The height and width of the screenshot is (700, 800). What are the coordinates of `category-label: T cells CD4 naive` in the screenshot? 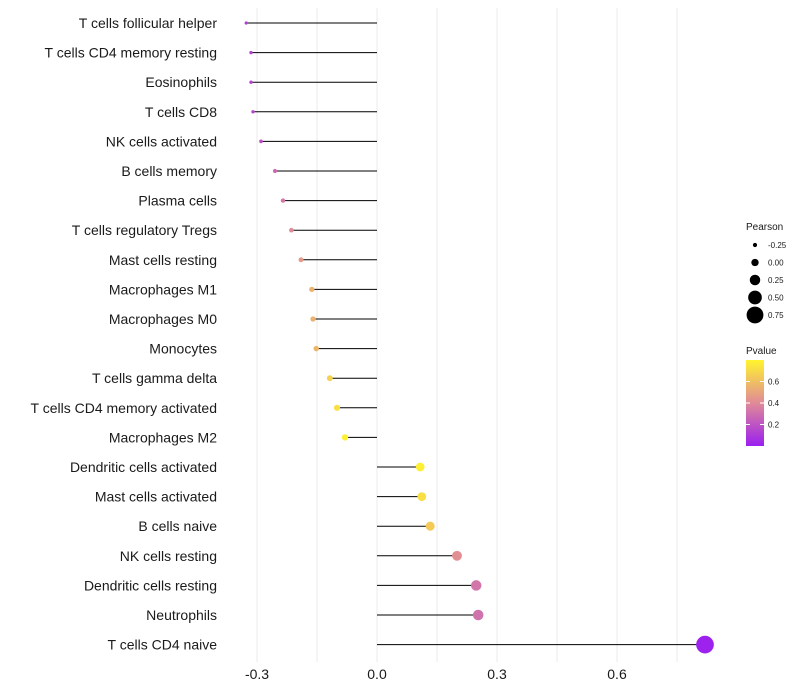 It's located at (163, 645).